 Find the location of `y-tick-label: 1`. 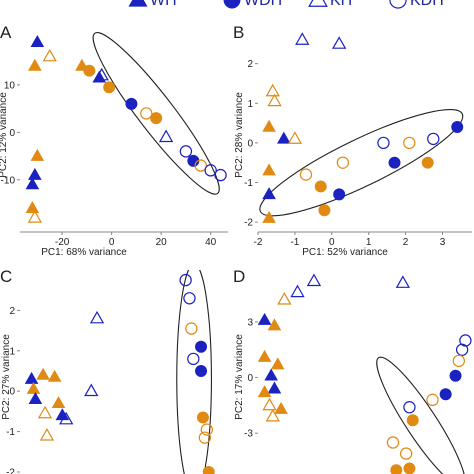

y-tick-label: 1 is located at coordinates (250, 104).